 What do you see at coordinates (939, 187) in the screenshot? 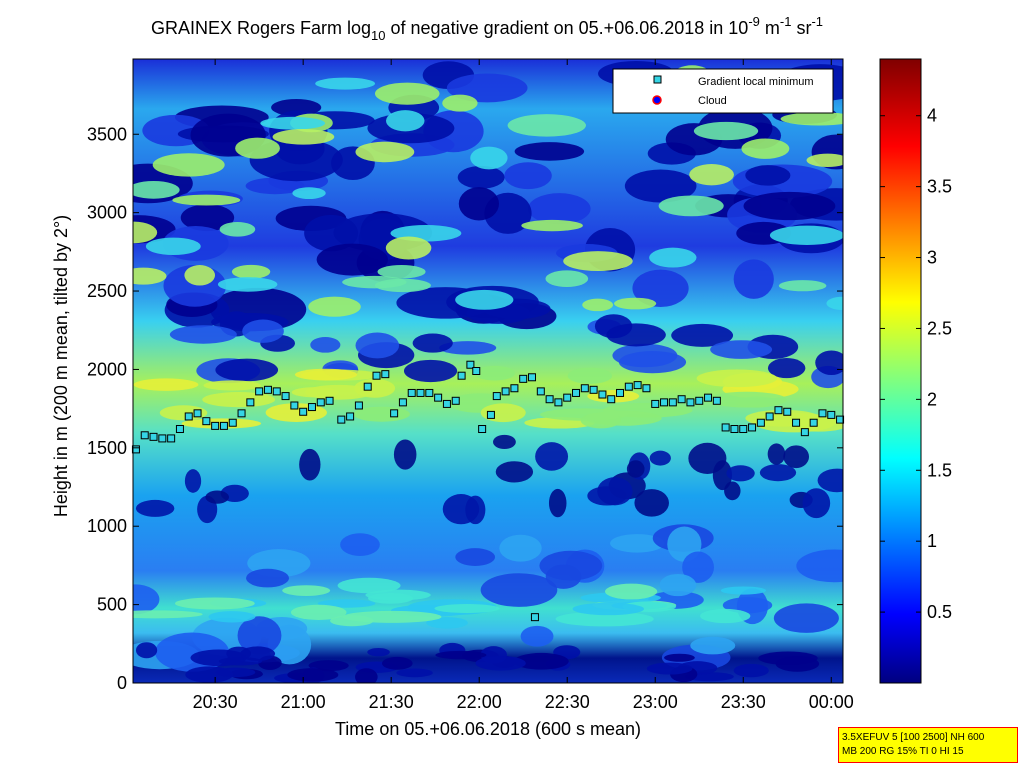
I see `colorbar-tick-label: 3.5` at bounding box center [939, 187].